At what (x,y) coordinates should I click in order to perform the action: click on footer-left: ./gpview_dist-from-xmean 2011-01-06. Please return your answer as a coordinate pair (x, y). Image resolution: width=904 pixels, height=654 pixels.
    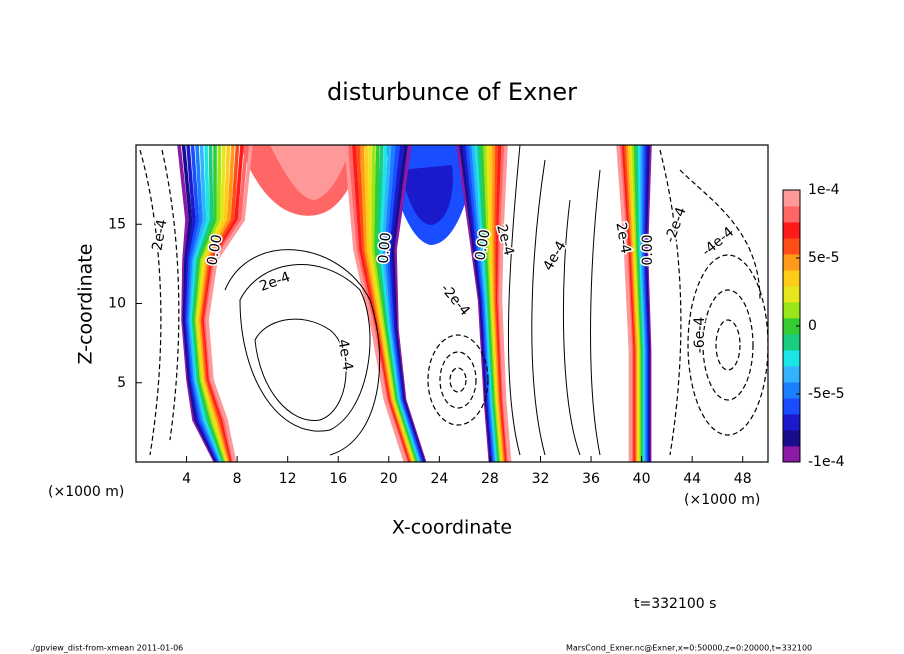
    Looking at the image, I should click on (106, 648).